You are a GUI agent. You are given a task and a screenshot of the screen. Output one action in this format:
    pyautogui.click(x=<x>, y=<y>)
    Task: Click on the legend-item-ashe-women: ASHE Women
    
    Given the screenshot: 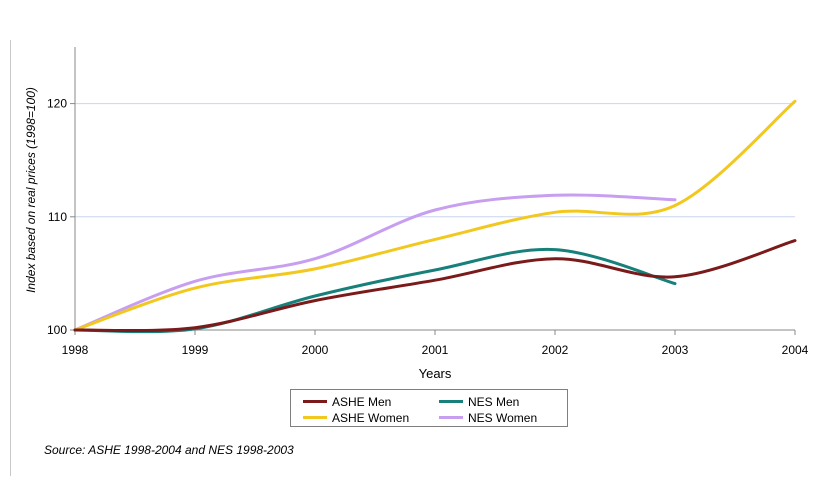 What is the action you would take?
    pyautogui.click(x=356, y=417)
    